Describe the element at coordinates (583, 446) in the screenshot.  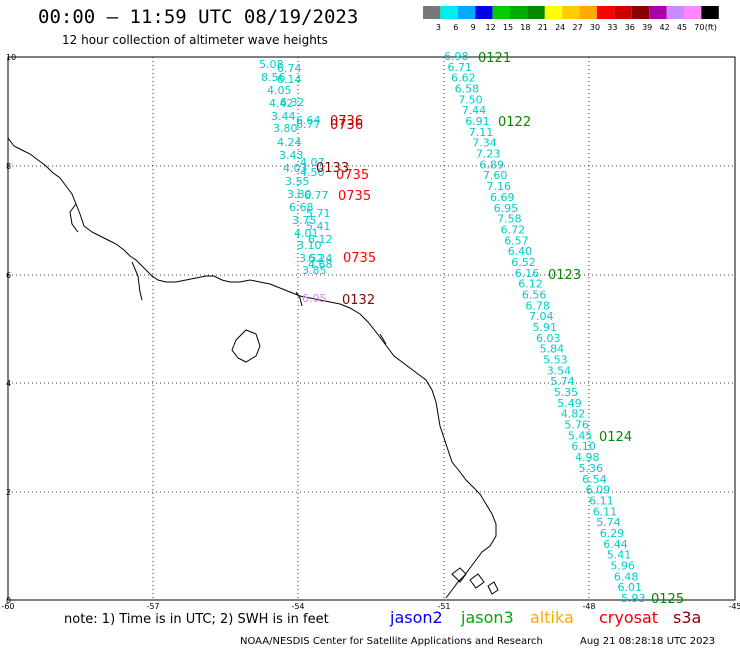
I see `swh-value: 6.10` at that location.